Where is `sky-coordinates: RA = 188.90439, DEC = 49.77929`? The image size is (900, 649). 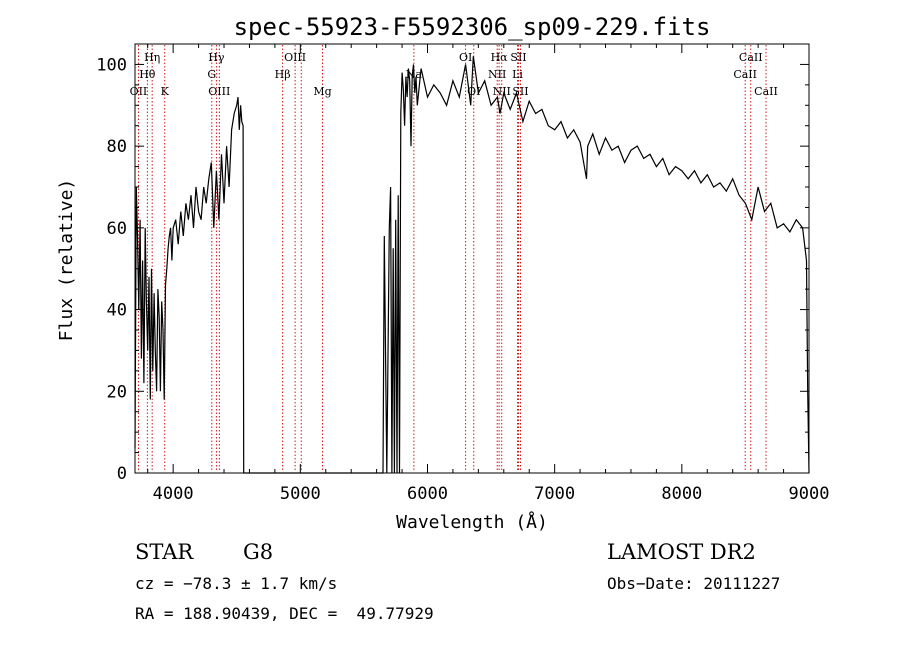 sky-coordinates: RA = 188.90439, DEC = 49.77929 is located at coordinates (284, 613).